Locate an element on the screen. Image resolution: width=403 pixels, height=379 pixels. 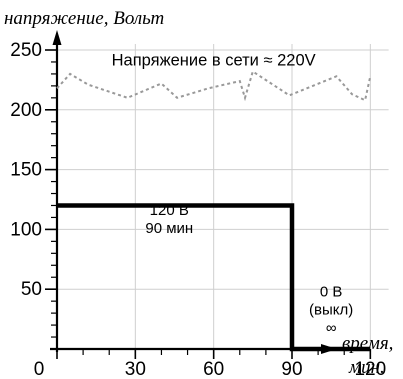
x-axis-label-line1: время, is located at coordinates (367, 343).